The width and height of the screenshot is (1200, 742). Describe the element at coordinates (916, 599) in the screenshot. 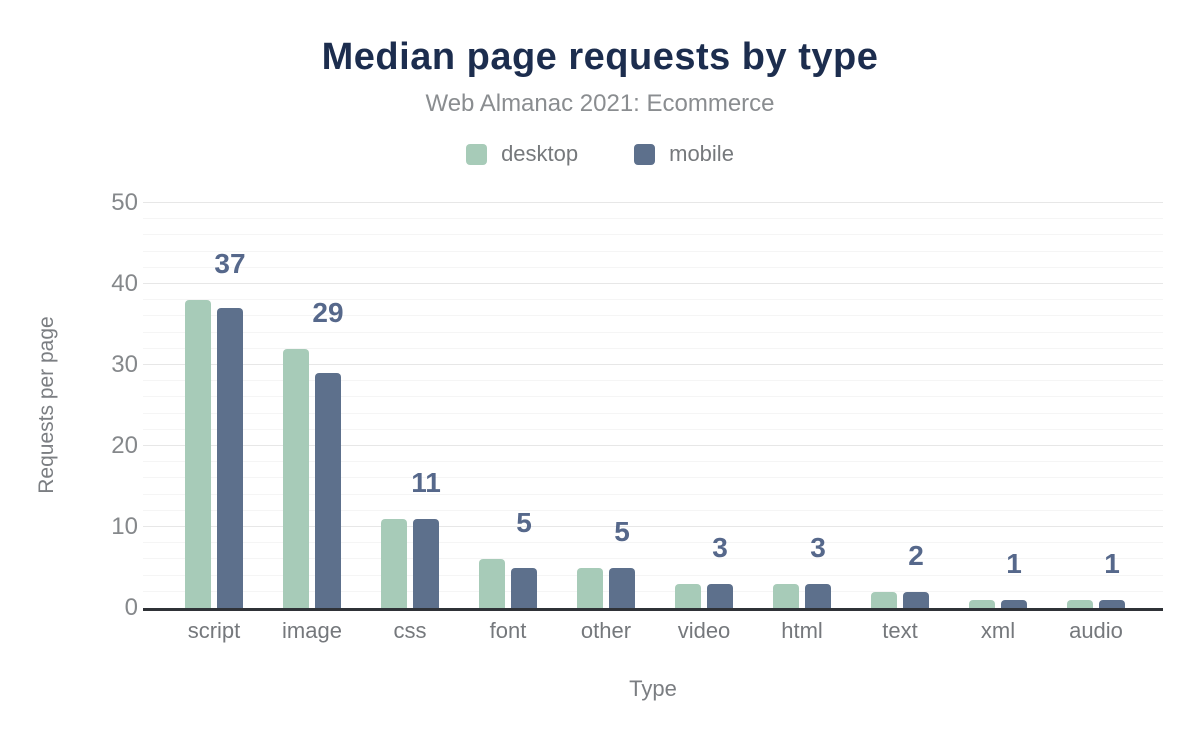

I see `mobile-bar-text` at that location.